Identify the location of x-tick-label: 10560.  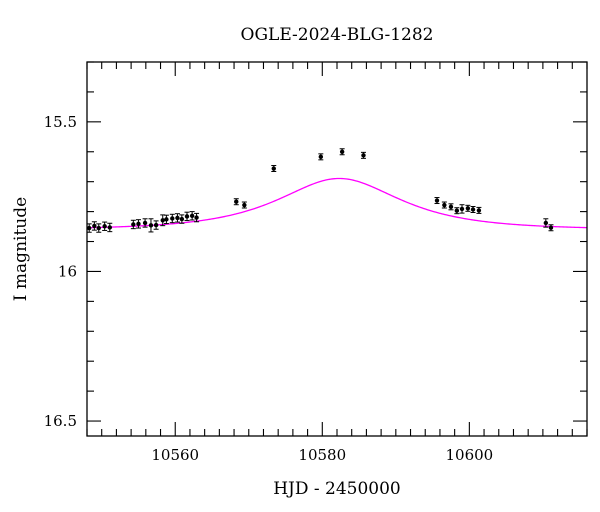
(175, 455).